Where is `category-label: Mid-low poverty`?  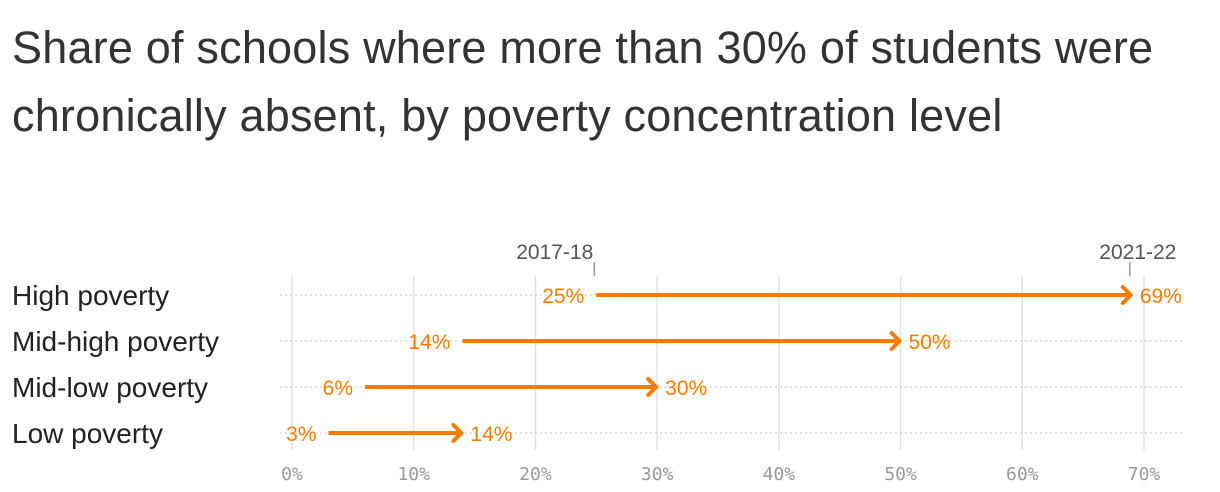 category-label: Mid-low poverty is located at coordinates (110, 387).